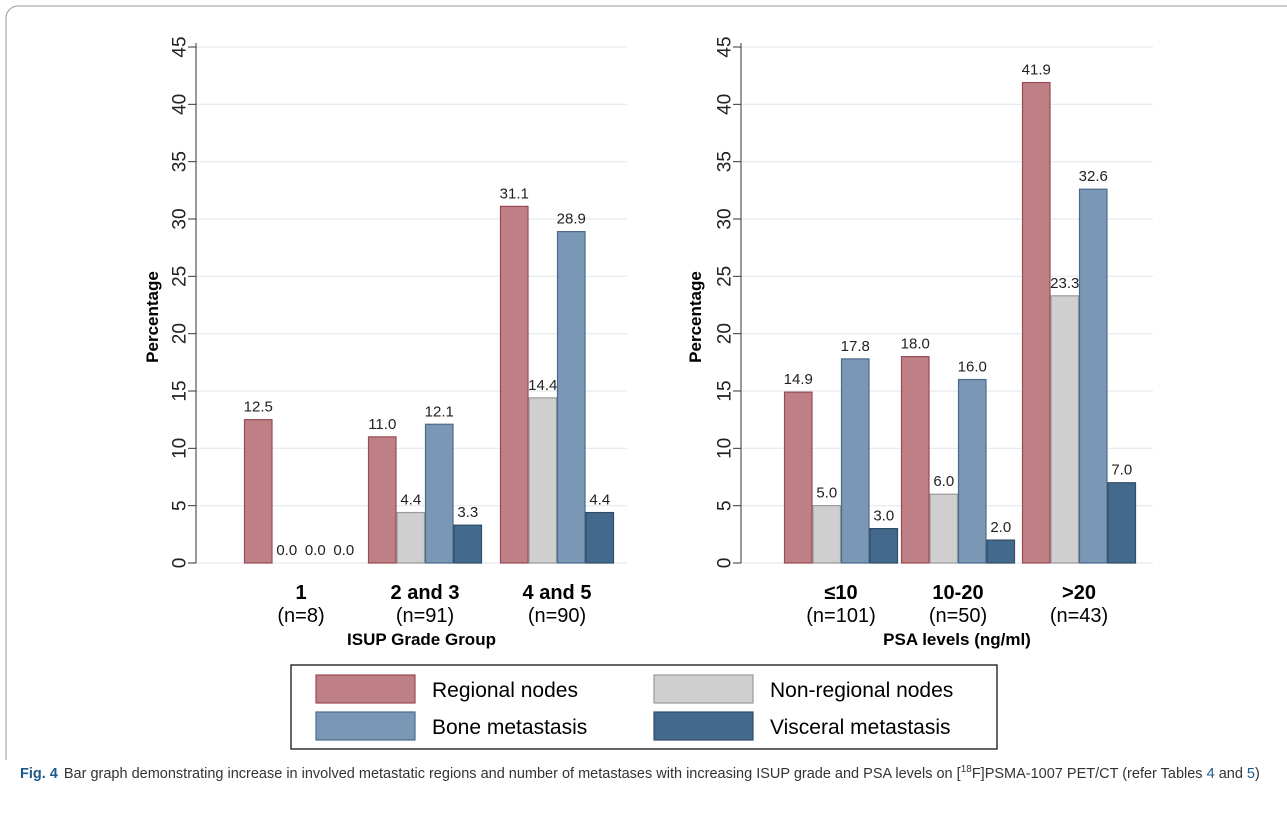 This screenshot has height=816, width=1287. I want to click on bar-value-label: 31.1, so click(514, 193).